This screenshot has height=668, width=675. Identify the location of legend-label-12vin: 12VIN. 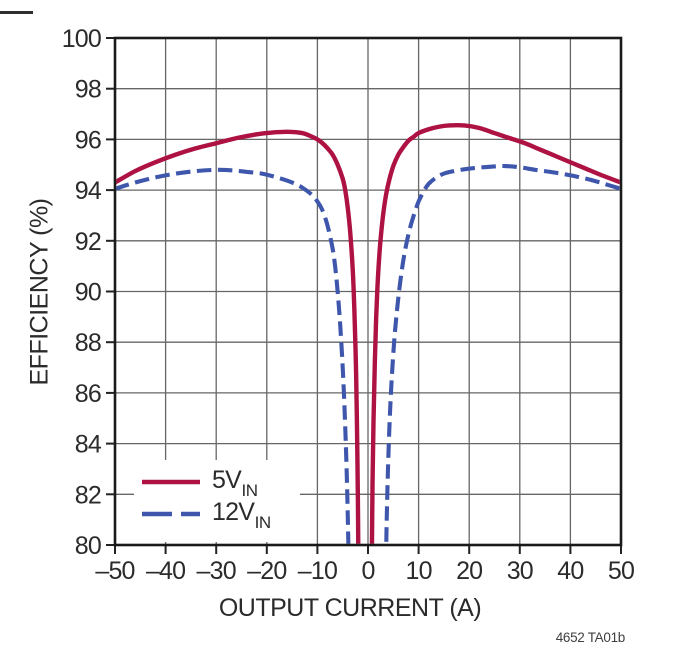
(241, 514).